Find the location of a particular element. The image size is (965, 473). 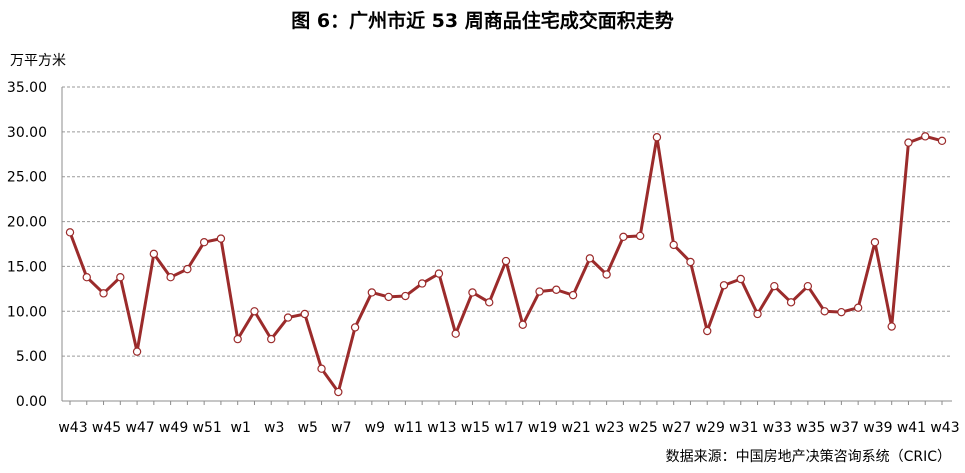

y-tick-label: 10.00 is located at coordinates (27, 312).